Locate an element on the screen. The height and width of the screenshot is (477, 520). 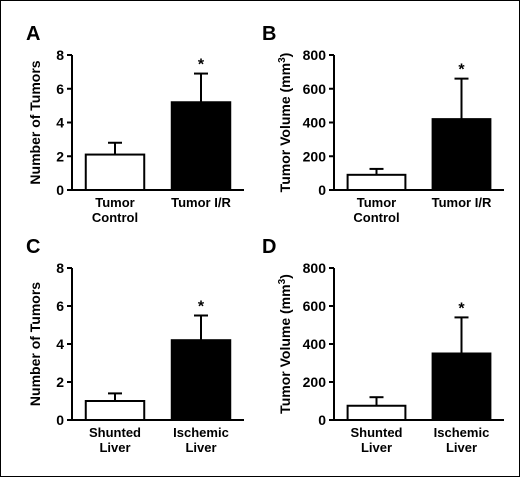
panel-letter: B is located at coordinates (269, 34).